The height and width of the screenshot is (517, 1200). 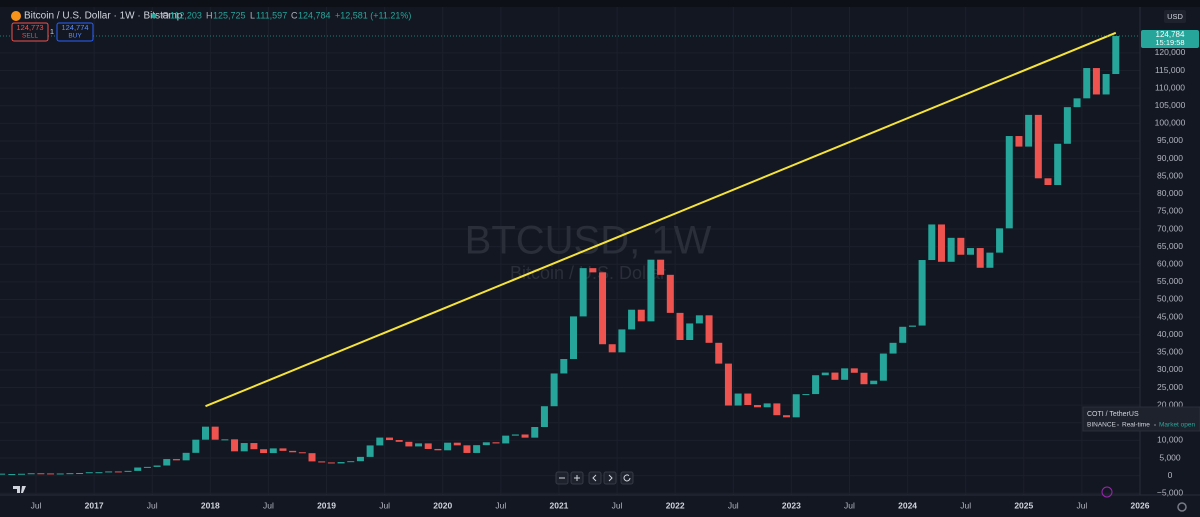 What do you see at coordinates (103, 16) in the screenshot?
I see `symbol-title: Bitcoin / U.S. Dollar · 1W · Bitstamp` at bounding box center [103, 16].